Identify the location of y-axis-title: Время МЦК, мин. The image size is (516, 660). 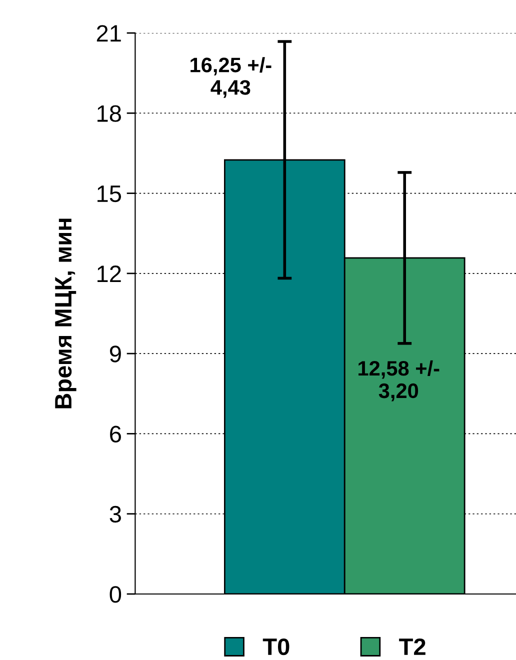
(65, 313).